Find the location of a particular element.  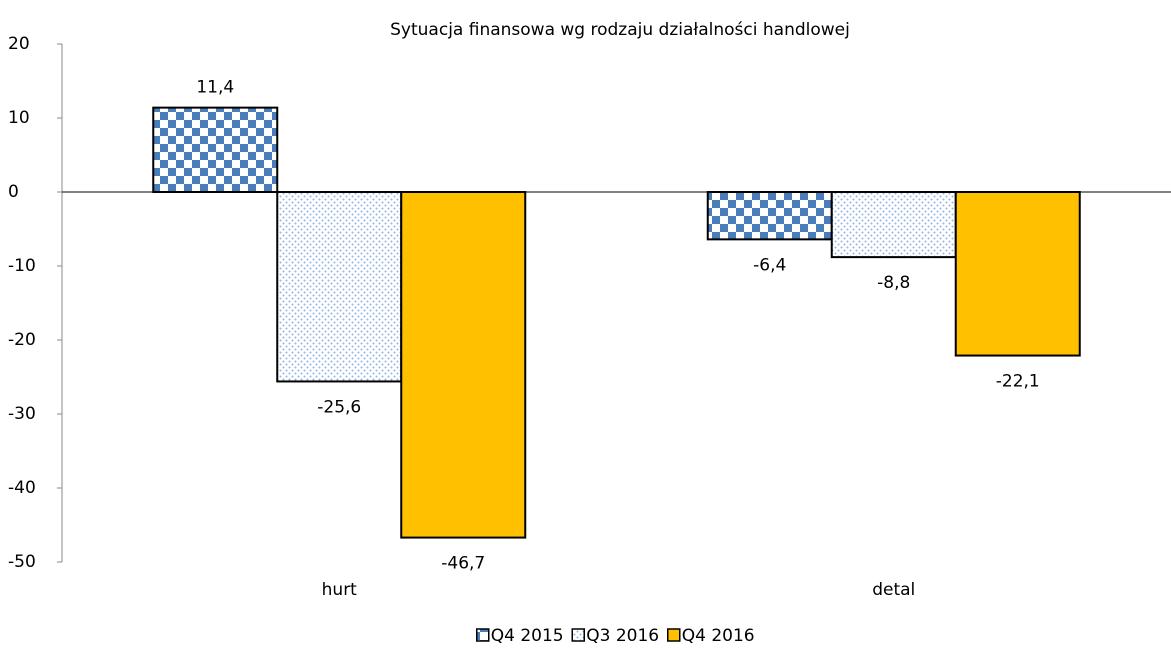

y-tick-label: -30 is located at coordinates (22, 414).